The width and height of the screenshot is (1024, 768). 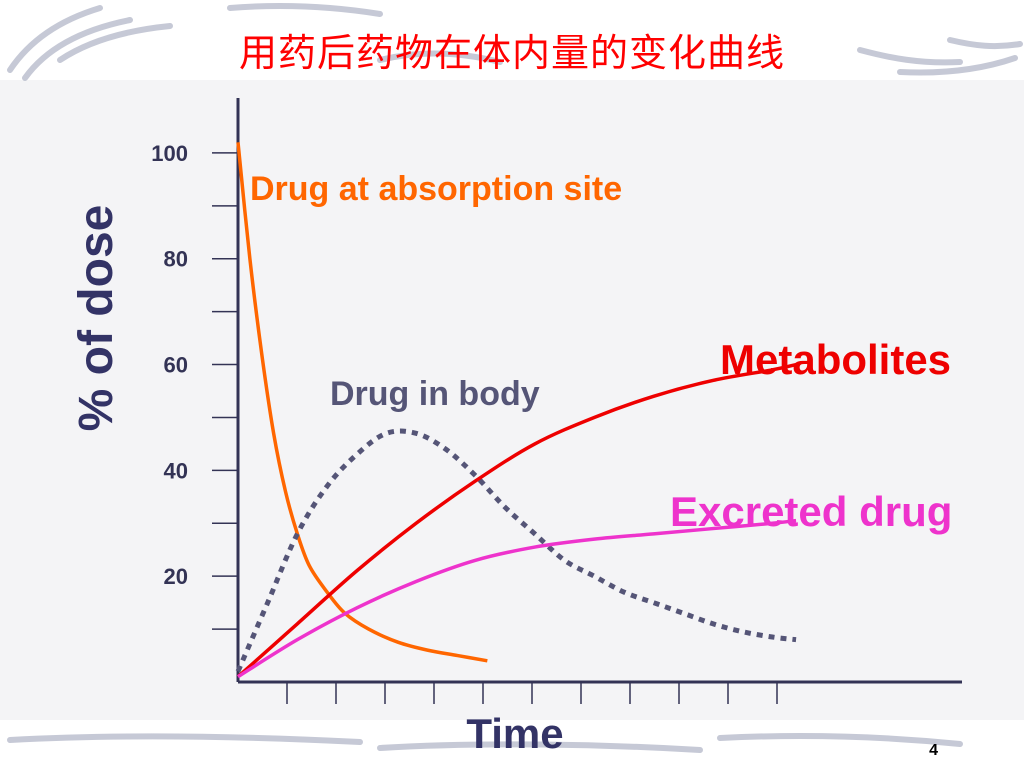 What do you see at coordinates (511, 53) in the screenshot?
I see `slide-title: 用药后药物在体内量的变化曲线` at bounding box center [511, 53].